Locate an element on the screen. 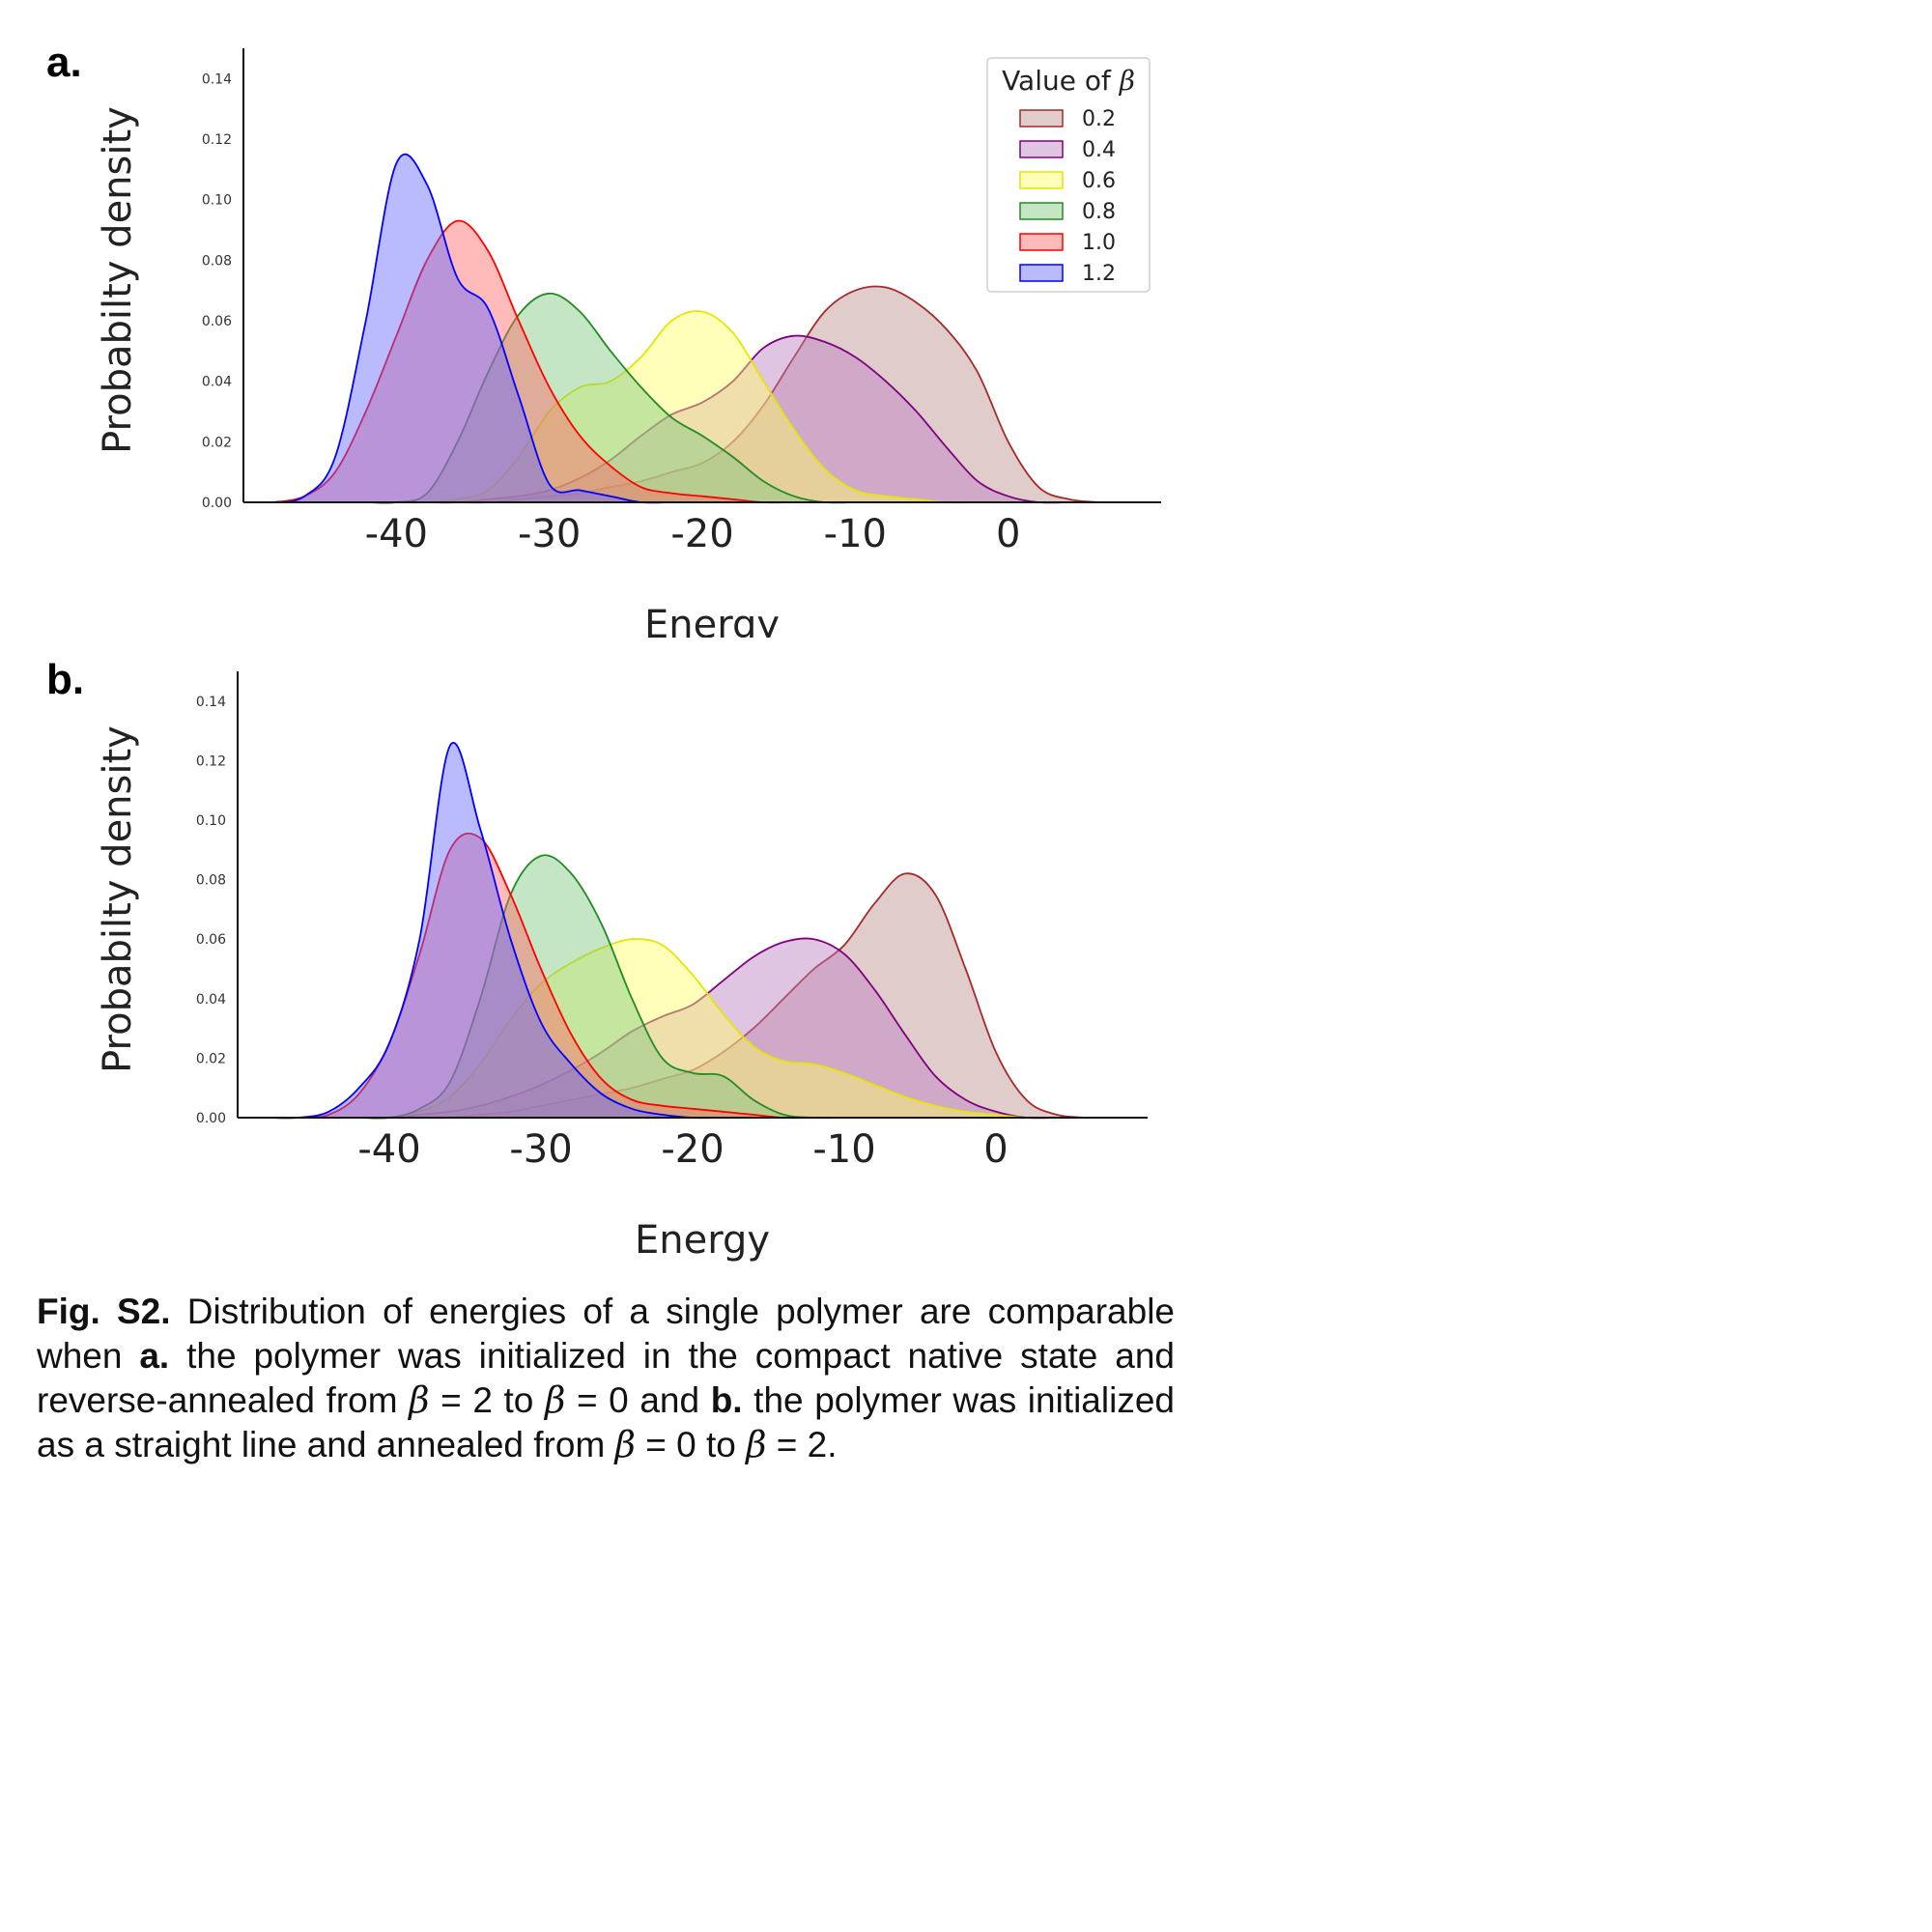 Image resolution: width=1932 pixels, height=1932 pixels. legend-label-0.8: 0.8 is located at coordinates (1099, 212).